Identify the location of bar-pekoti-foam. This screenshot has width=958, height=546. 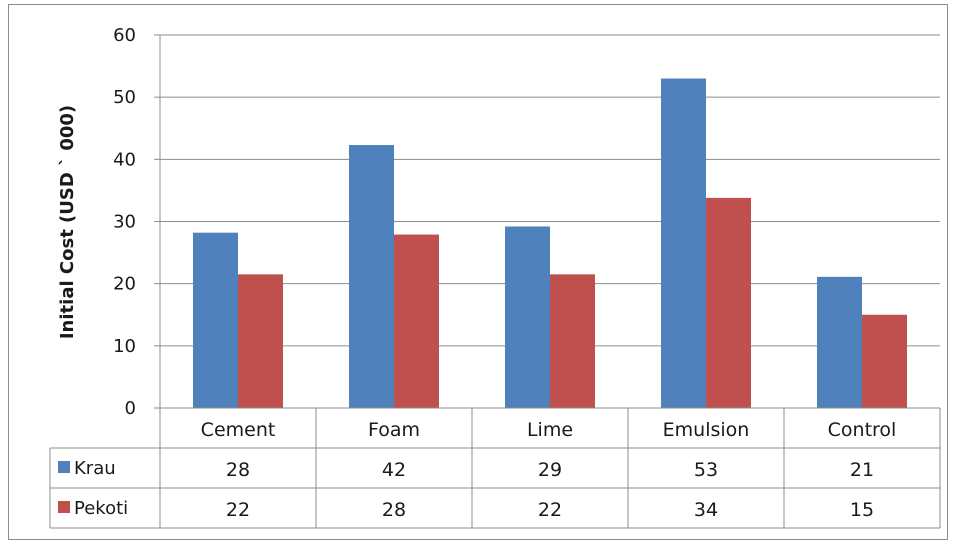
(416, 321).